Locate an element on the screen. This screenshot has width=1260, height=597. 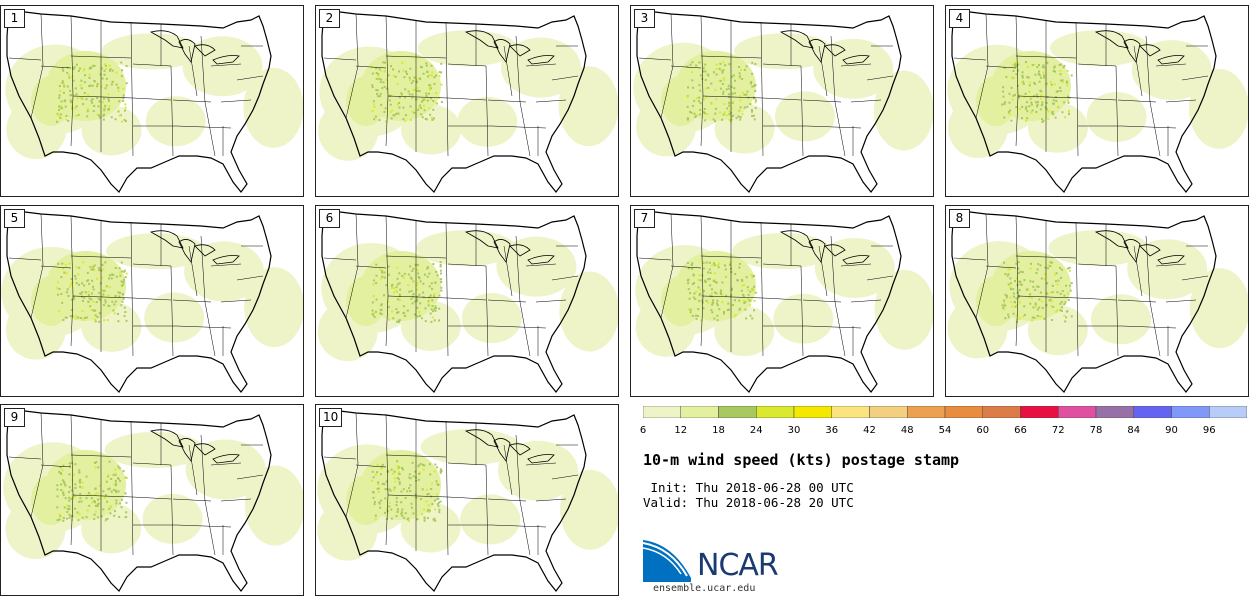
colorbar-tick-label: 42 is located at coordinates (869, 430).